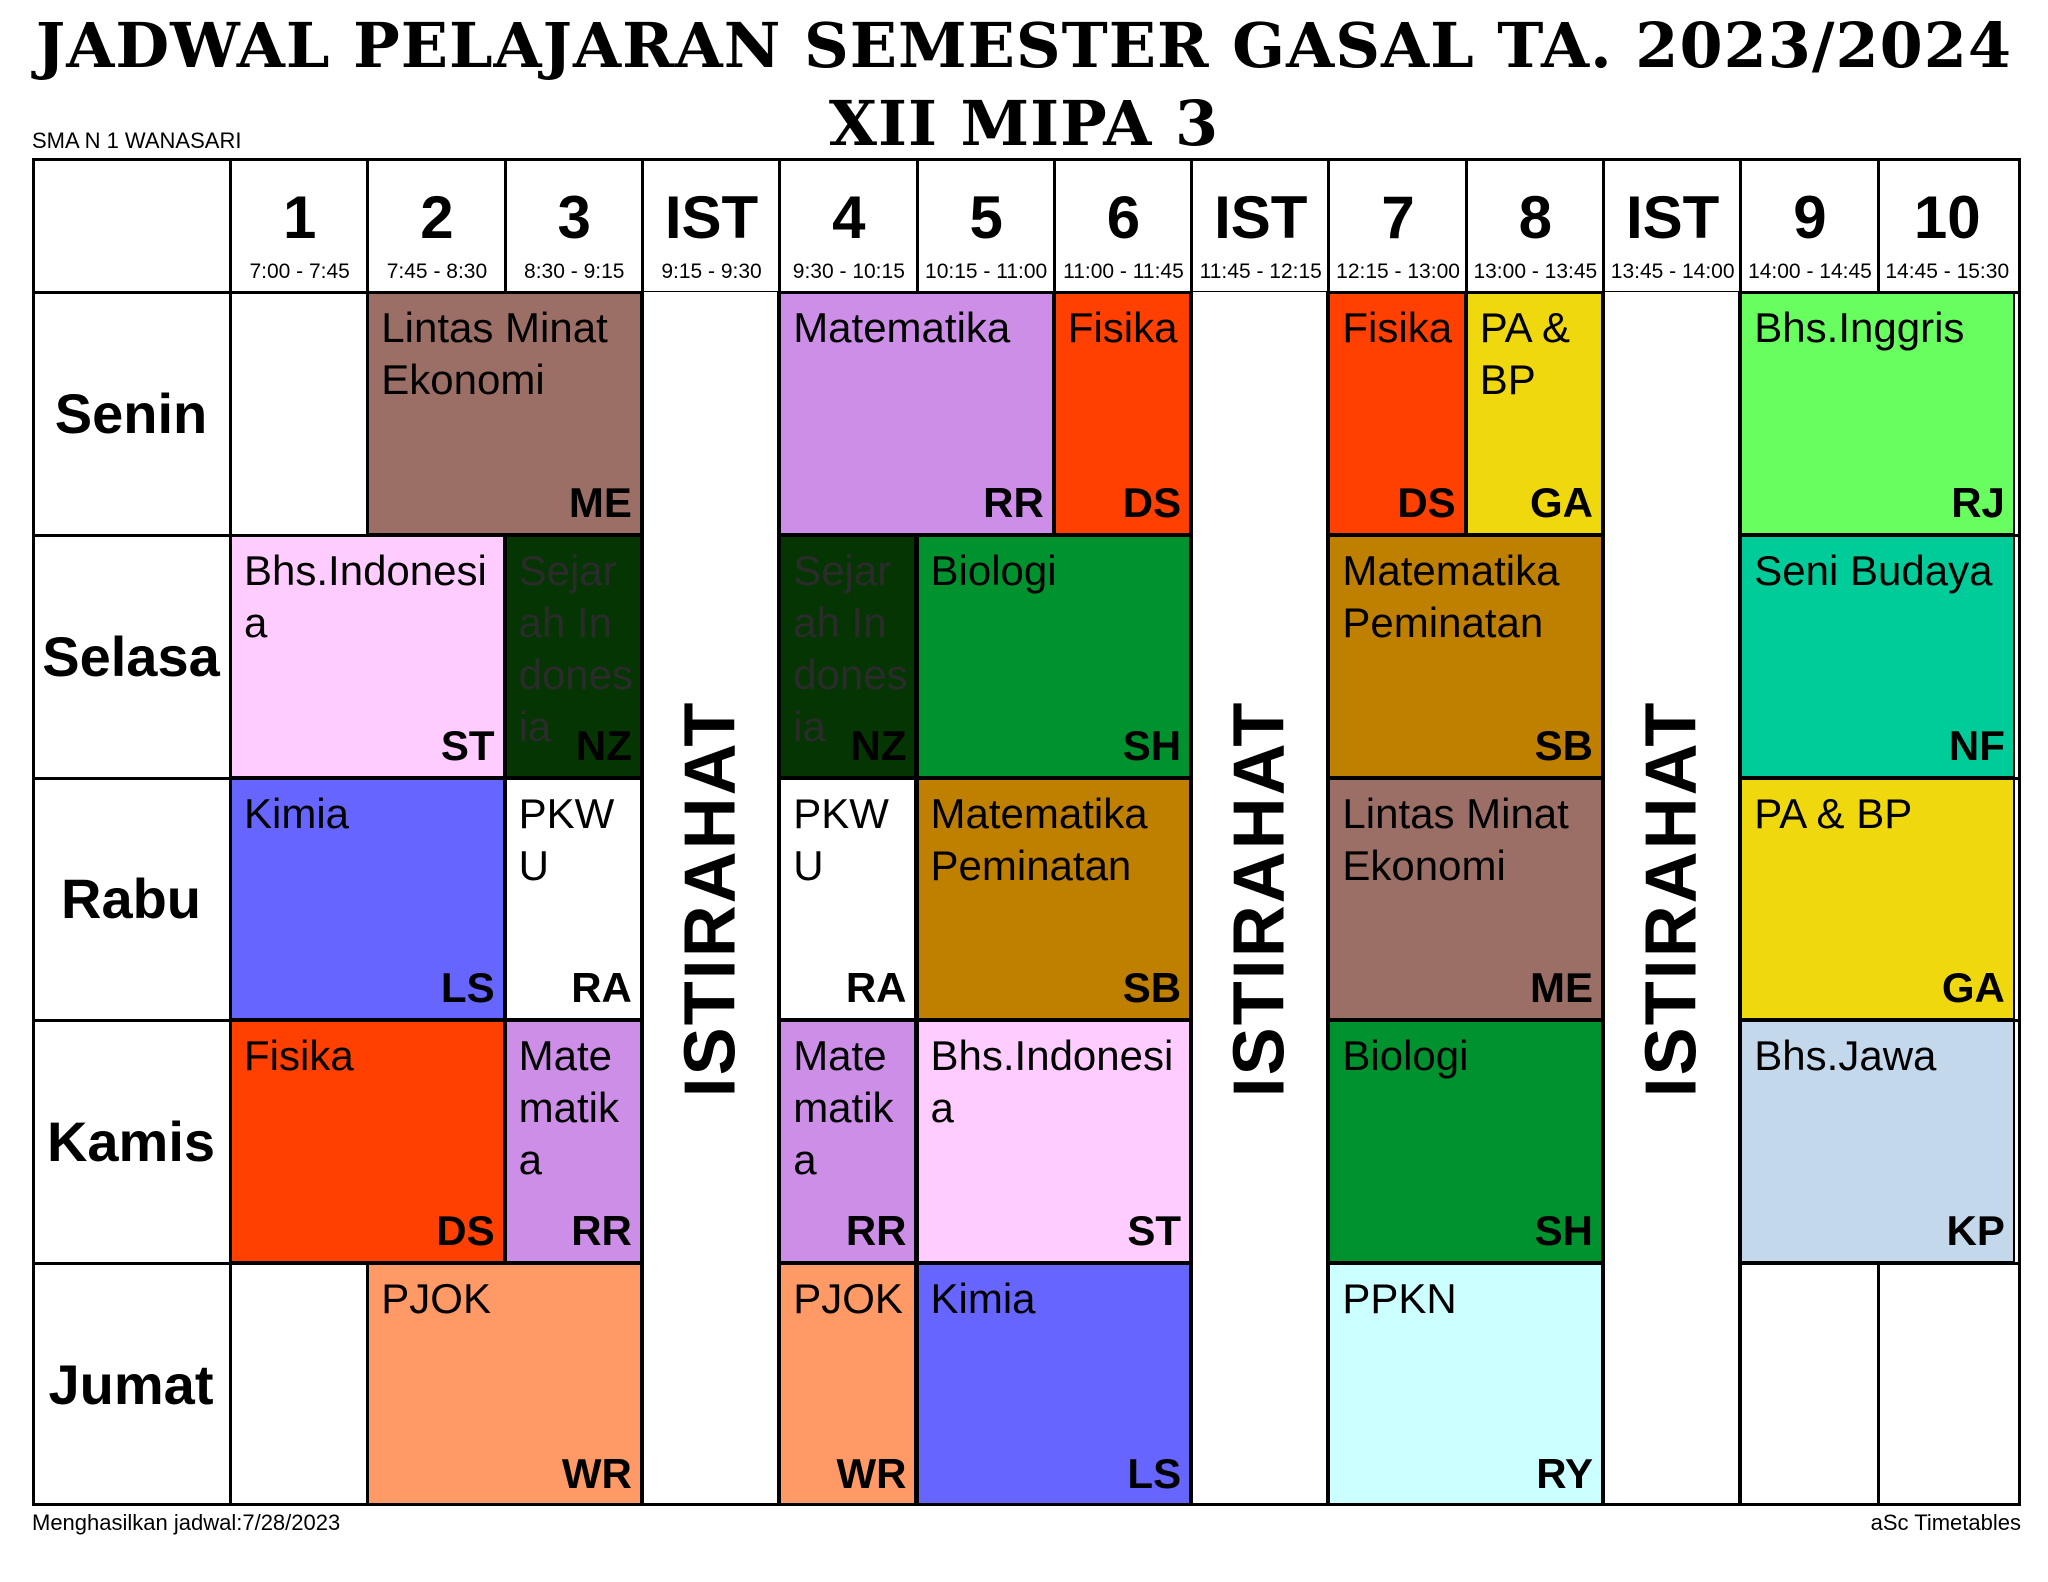 This screenshot has height=1582, width=2048. What do you see at coordinates (1259, 899) in the screenshot?
I see `break-label: ISTIRAHAT` at bounding box center [1259, 899].